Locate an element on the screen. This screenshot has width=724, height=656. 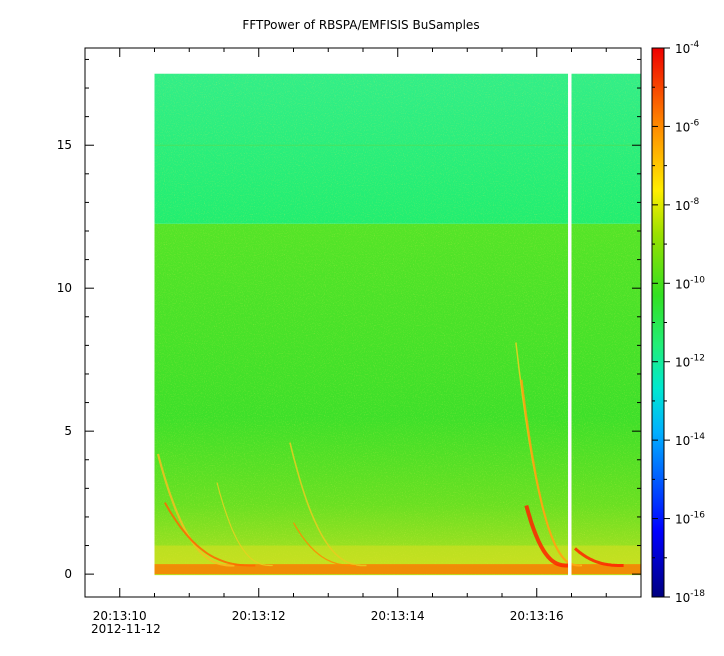
x-date-label: 2012-11-12 is located at coordinates (126, 629).